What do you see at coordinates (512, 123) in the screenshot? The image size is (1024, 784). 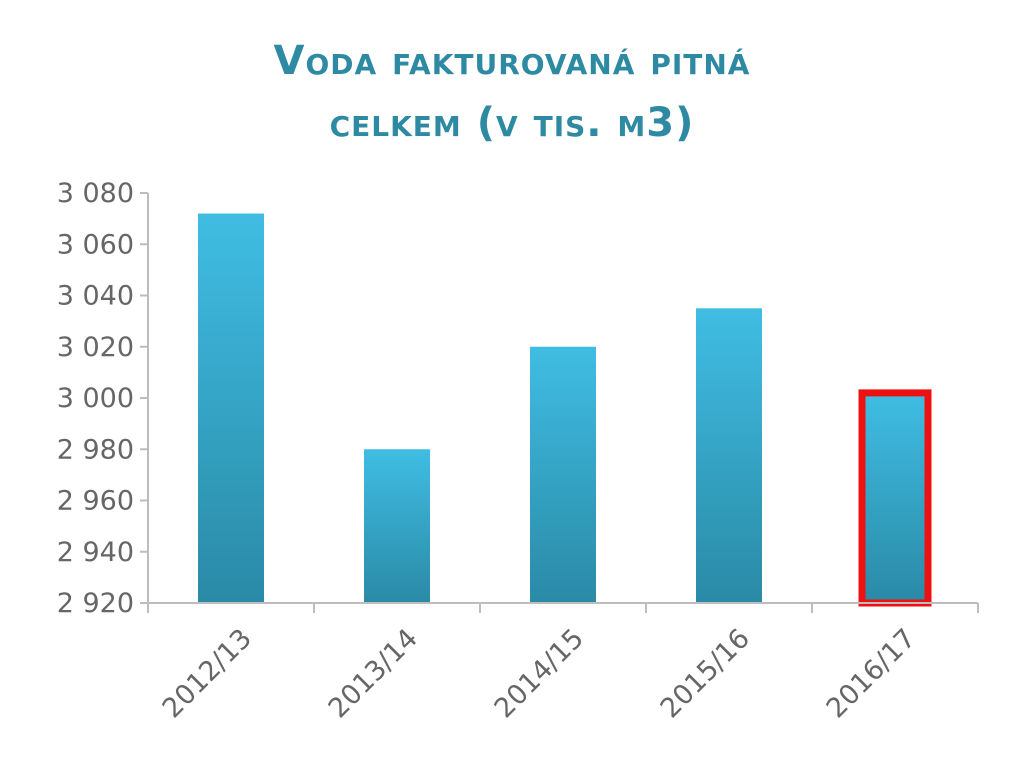 I see `chart-title-line-2: celkem (v tis. m3)` at bounding box center [512, 123].